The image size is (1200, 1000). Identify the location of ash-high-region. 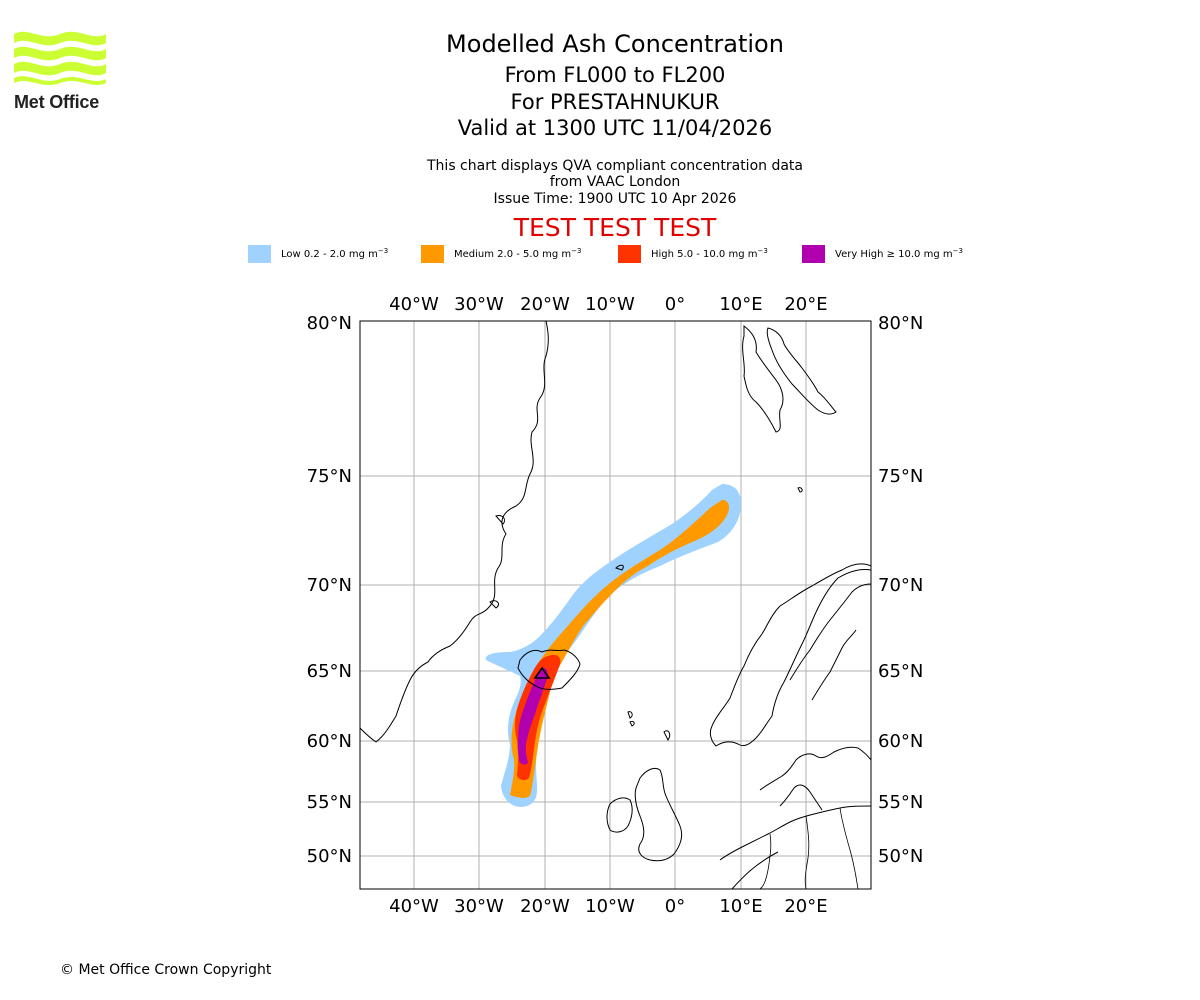
(538, 717).